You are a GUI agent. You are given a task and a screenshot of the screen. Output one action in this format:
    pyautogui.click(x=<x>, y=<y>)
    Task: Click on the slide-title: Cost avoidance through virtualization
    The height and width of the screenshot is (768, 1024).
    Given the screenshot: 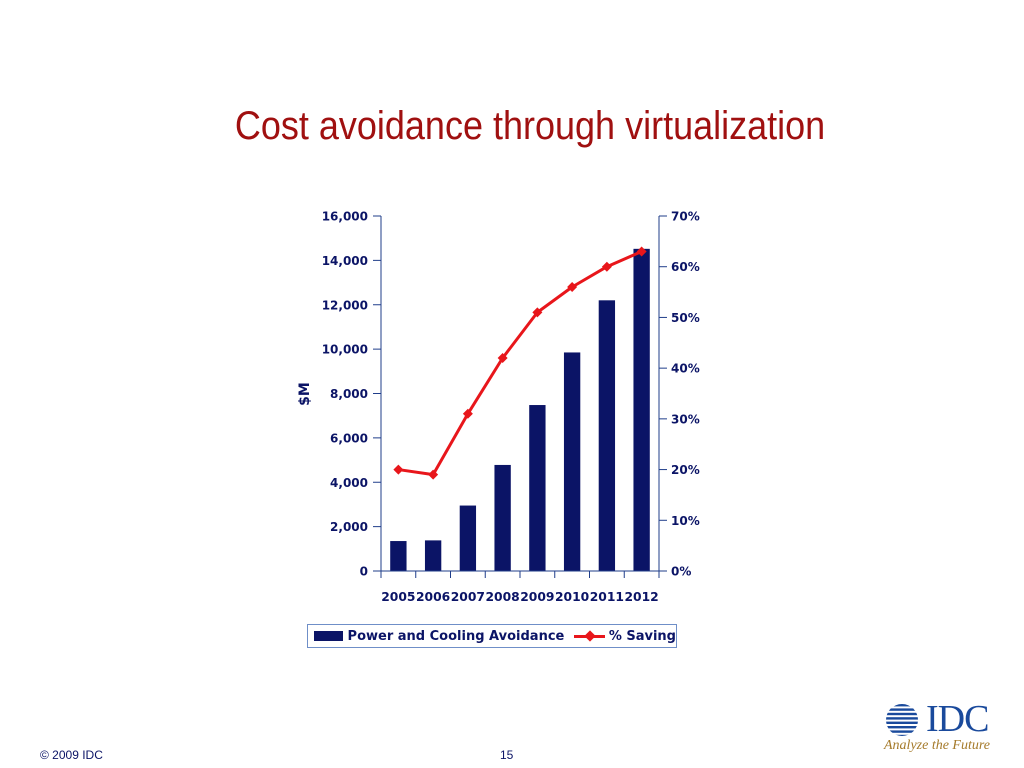 What is the action you would take?
    pyautogui.click(x=530, y=126)
    